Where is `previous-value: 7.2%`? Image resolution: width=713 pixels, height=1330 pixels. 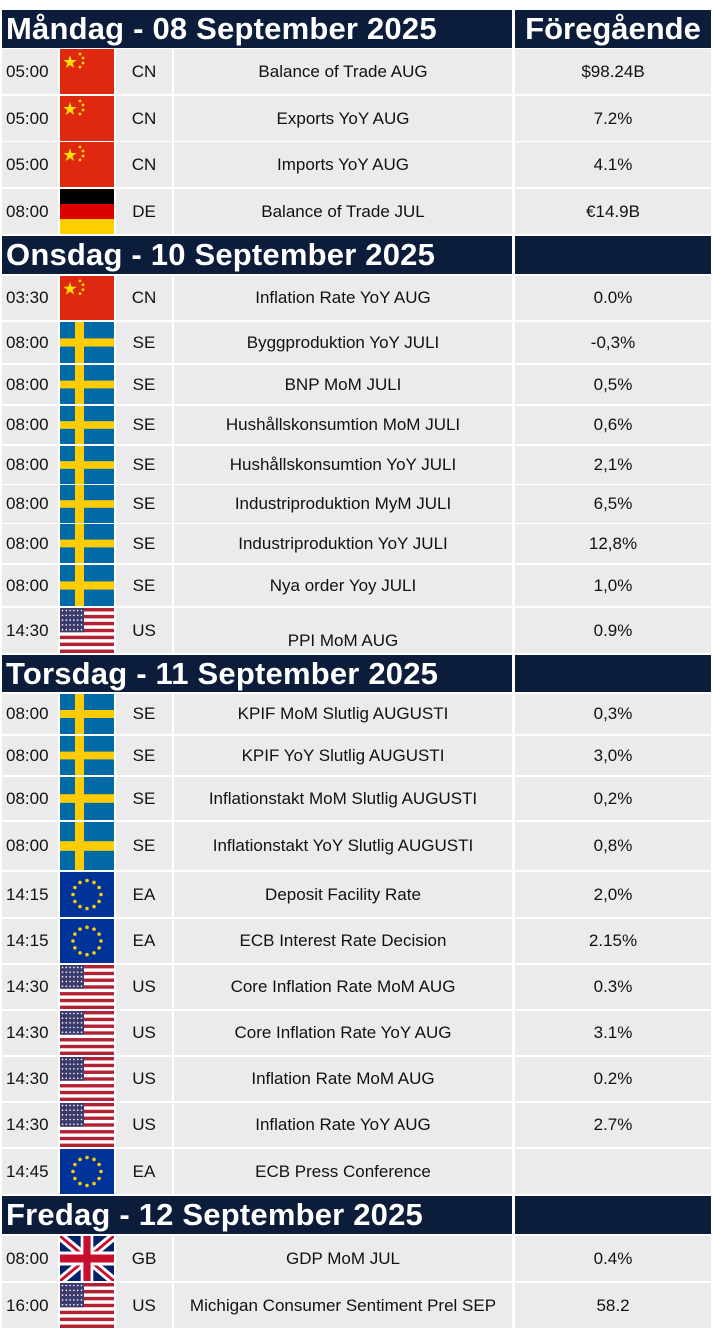 previous-value: 7.2% is located at coordinates (613, 118).